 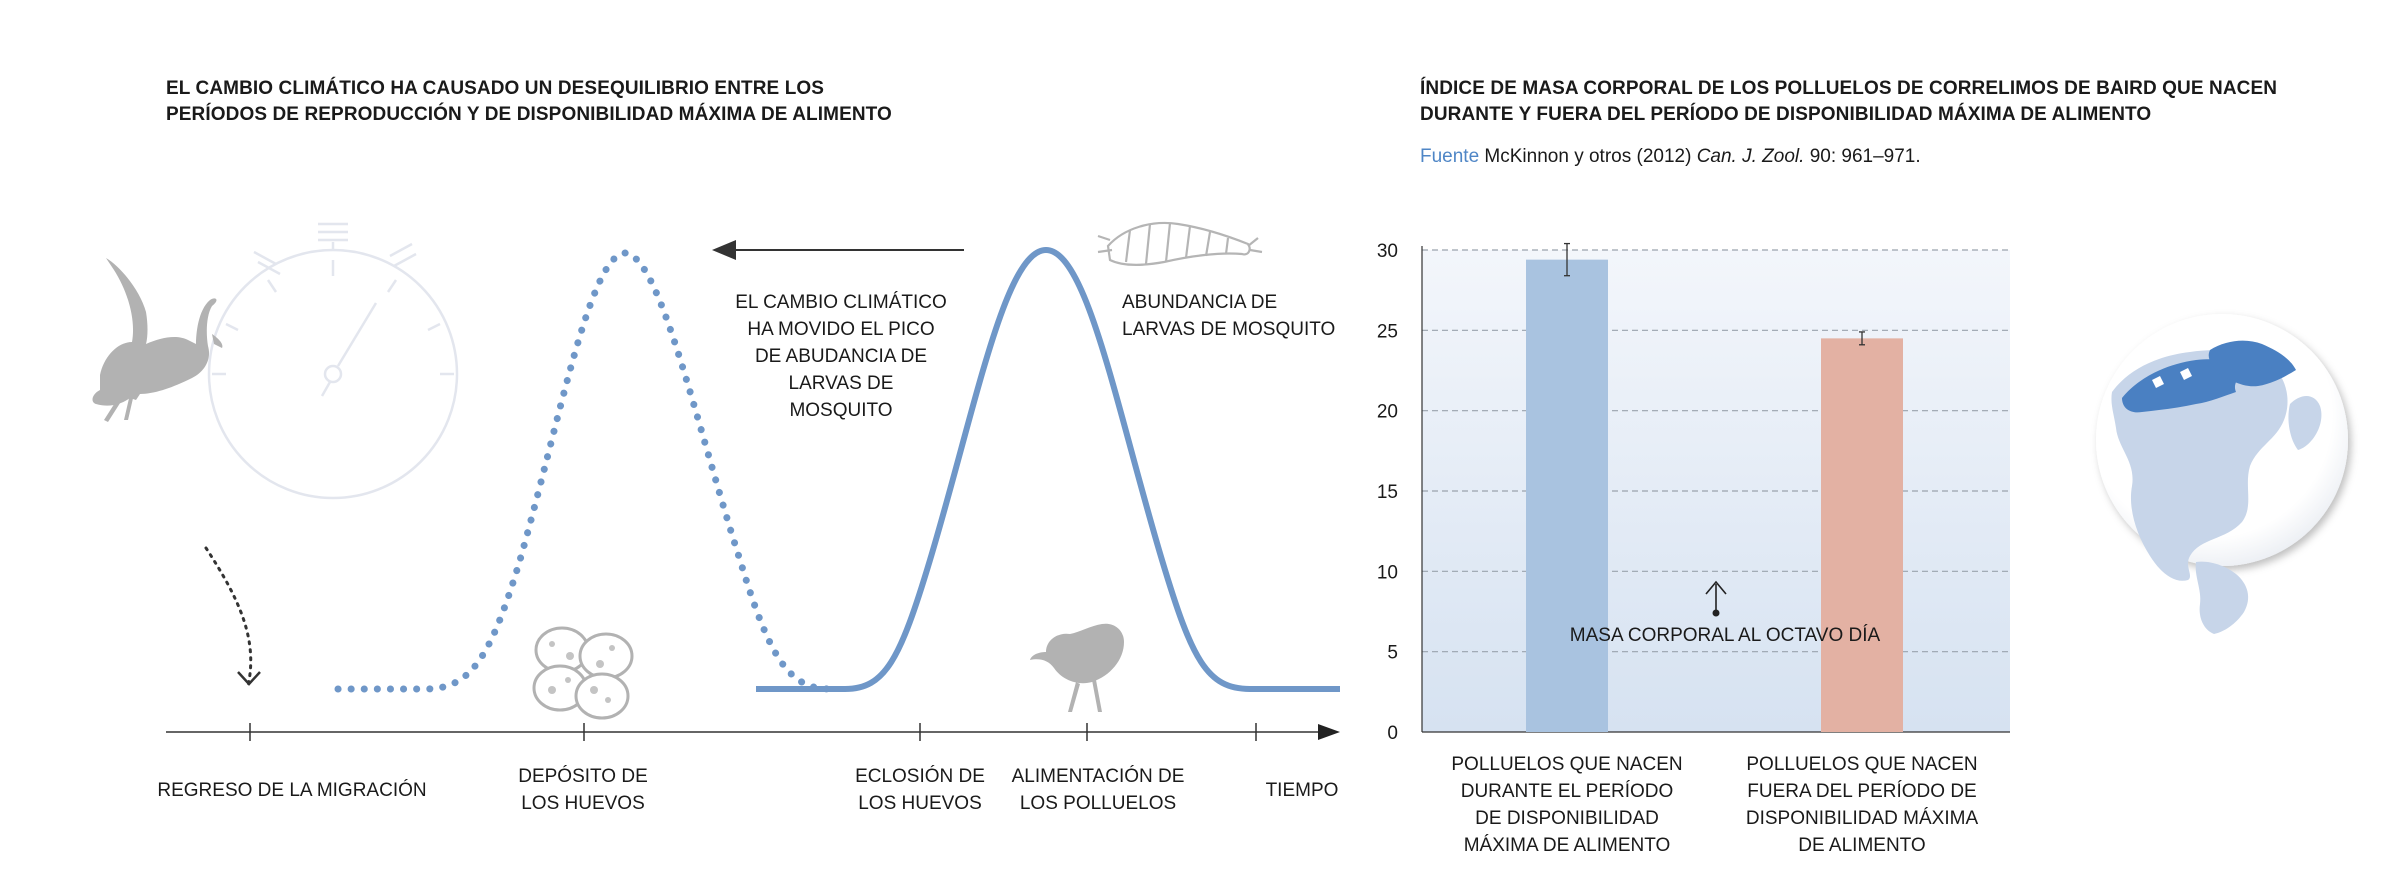 I want to click on category-line: DE ALIMENTO, so click(x=1861, y=845).